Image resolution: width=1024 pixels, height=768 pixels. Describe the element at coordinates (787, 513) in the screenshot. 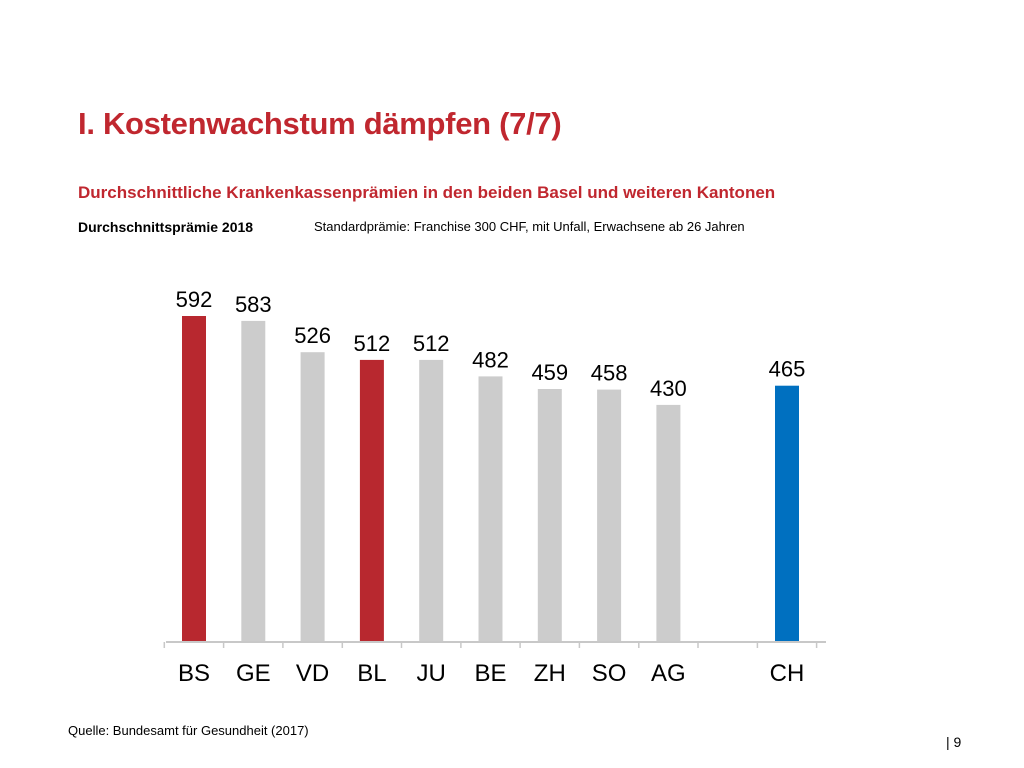

I see `bar-ch` at that location.